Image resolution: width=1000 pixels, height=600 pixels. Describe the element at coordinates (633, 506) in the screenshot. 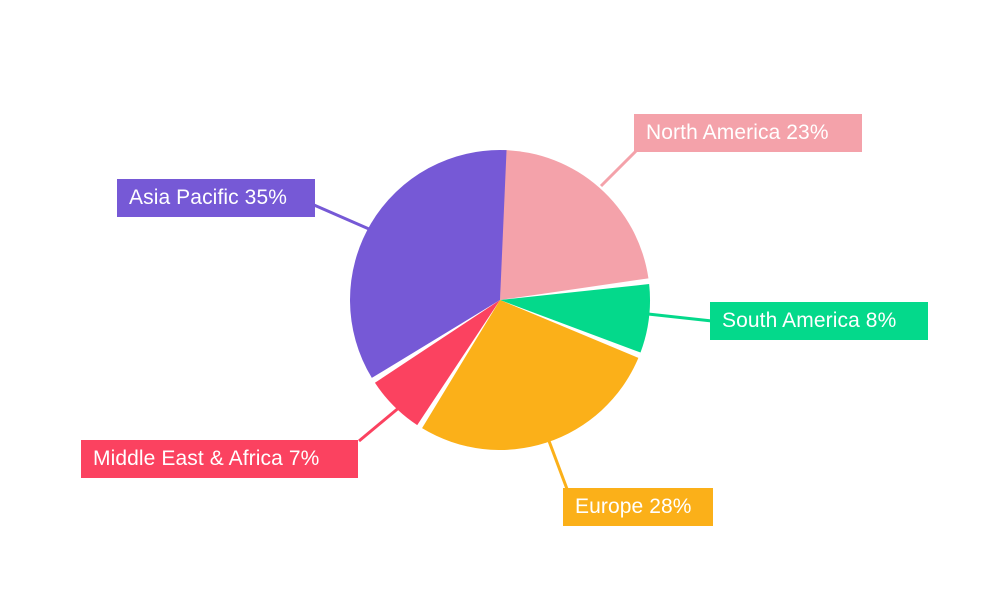

I see `pie-label-text: Europe 28%` at that location.